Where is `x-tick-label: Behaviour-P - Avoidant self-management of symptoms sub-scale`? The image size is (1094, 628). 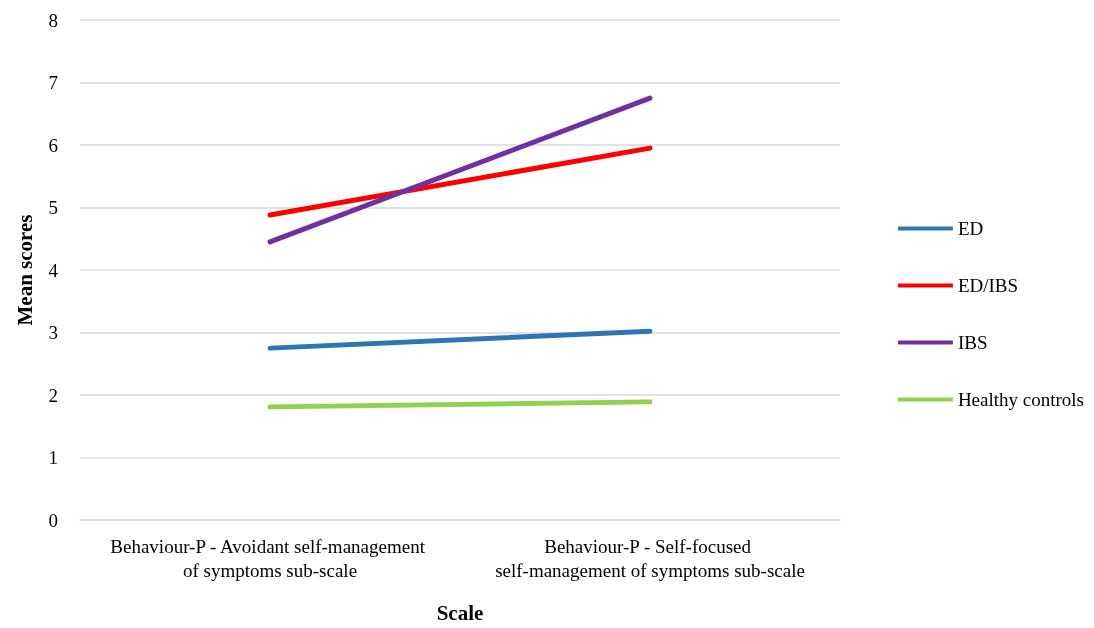
x-tick-label: Behaviour-P - Avoidant self-management of symptoms sub-scale is located at coordinates (270, 558).